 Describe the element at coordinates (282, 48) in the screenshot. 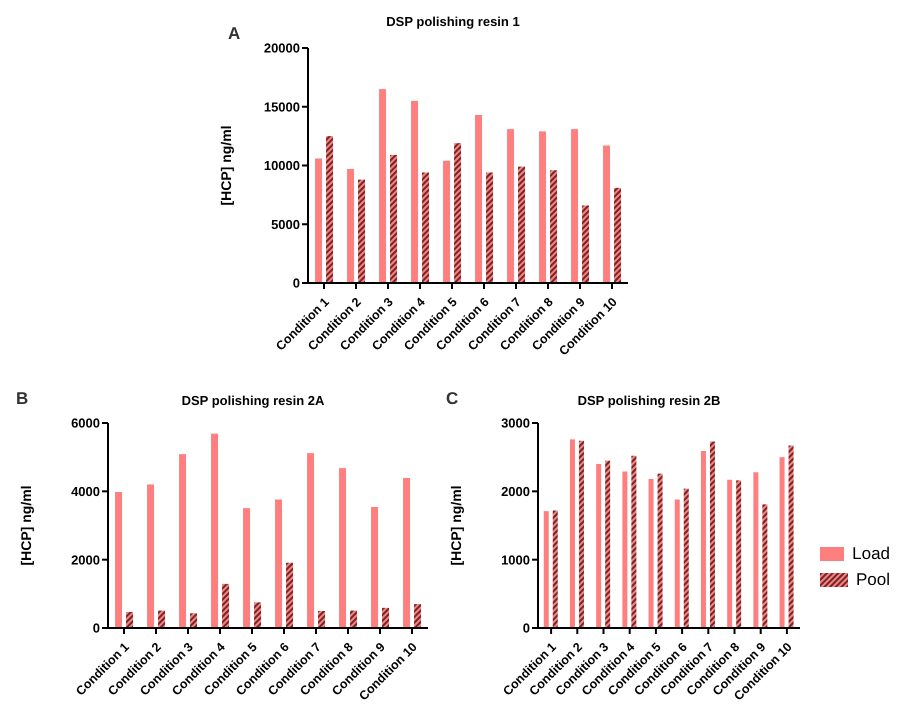

I see `y-tick-label: 20000` at that location.